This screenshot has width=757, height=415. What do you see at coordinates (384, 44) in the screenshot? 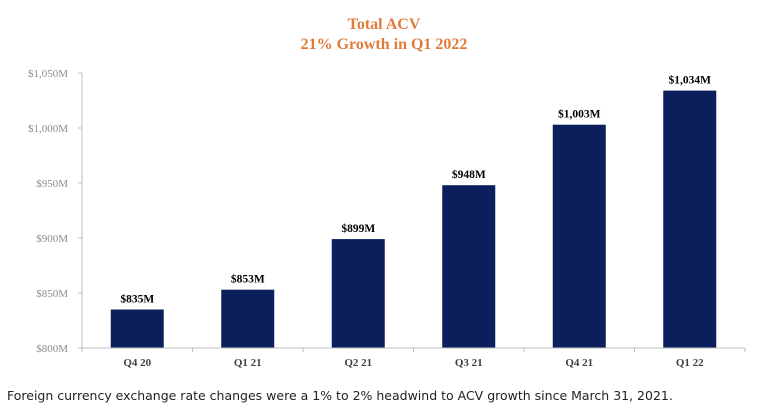
I see `chart-subtitle: 21% Growth in Q1 2022` at bounding box center [384, 44].